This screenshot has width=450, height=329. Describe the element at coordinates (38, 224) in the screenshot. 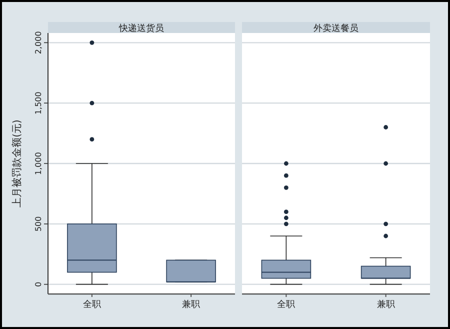

I see `y-tick-label: 500` at that location.